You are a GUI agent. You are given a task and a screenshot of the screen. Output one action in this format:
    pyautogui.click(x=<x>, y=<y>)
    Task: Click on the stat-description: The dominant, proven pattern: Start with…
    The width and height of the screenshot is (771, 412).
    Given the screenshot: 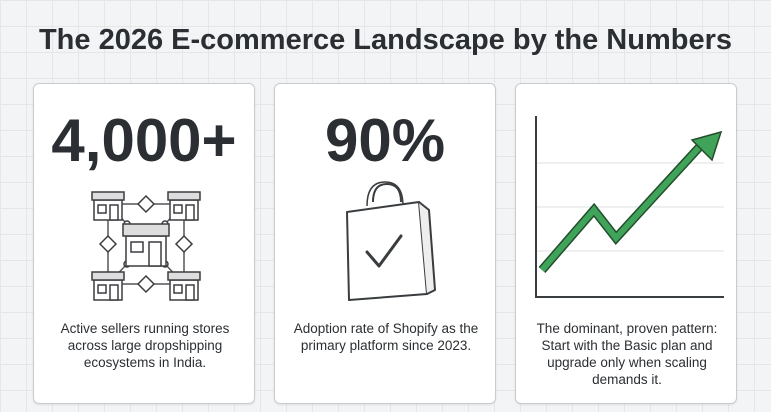 What is the action you would take?
    pyautogui.click(x=627, y=354)
    